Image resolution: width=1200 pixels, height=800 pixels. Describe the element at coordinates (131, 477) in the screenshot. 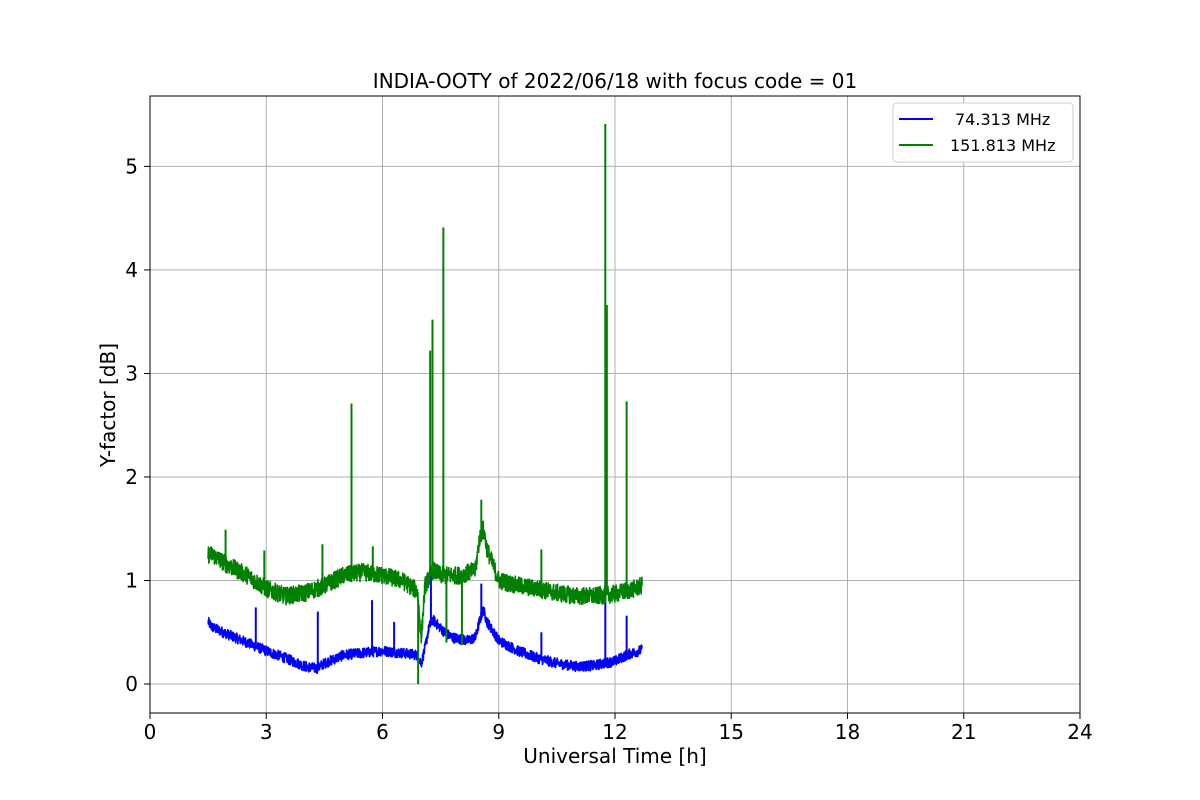

I see `y-tick-label: 2` at that location.